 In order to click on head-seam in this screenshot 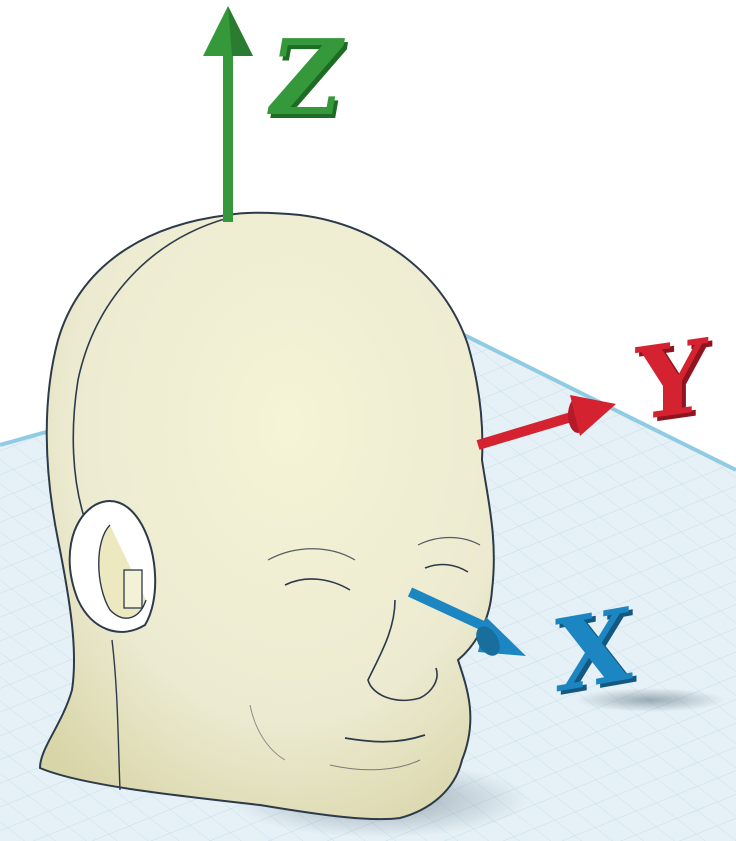, I will do `click(150, 369)`.